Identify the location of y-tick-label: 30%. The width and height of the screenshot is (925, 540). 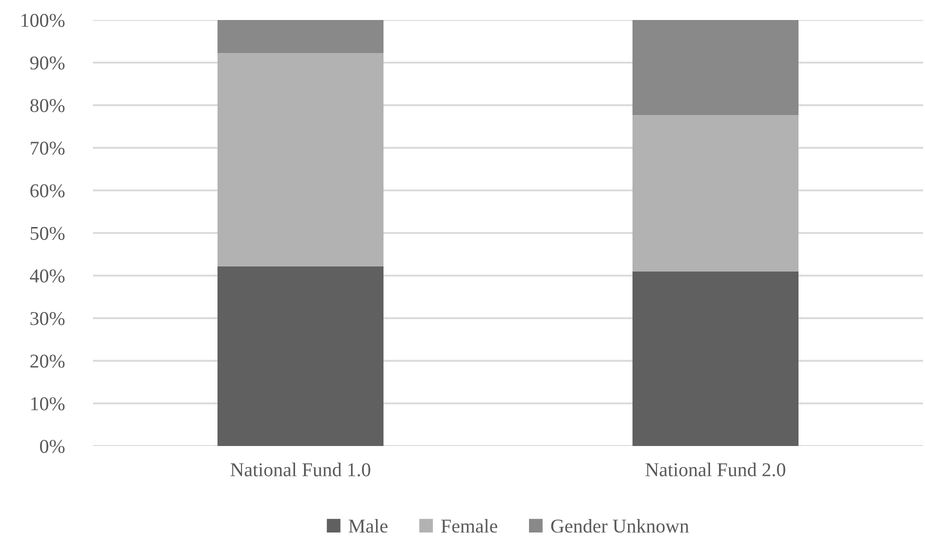
(47, 319).